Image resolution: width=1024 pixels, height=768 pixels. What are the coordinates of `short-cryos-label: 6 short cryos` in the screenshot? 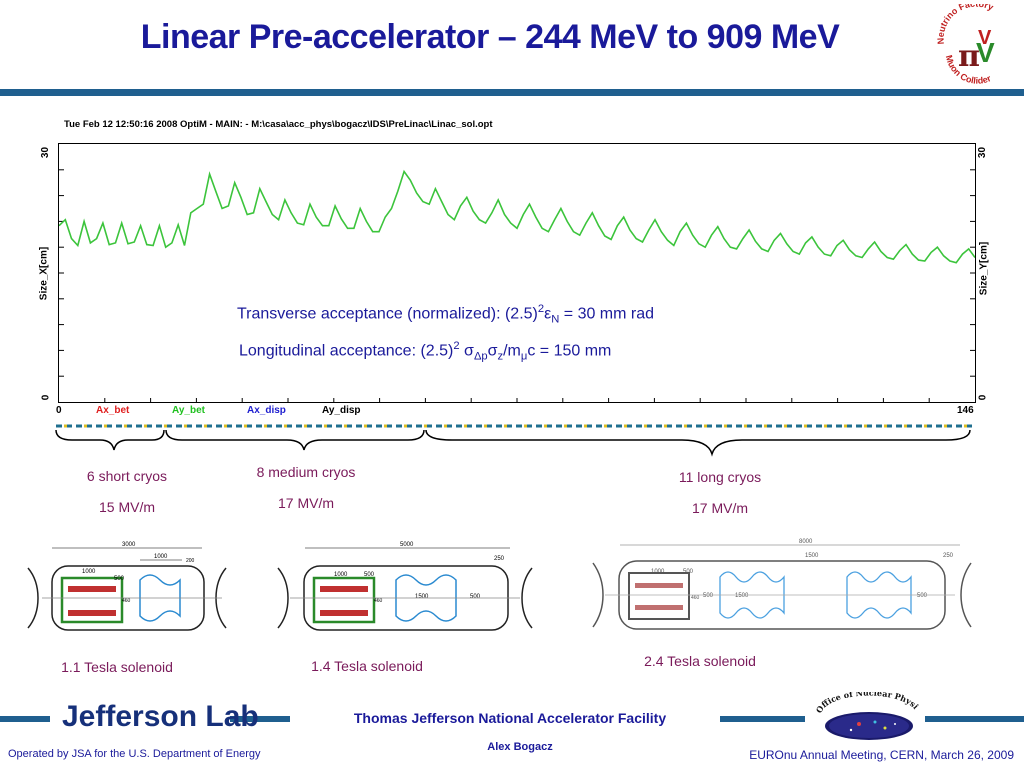 It's located at (127, 476).